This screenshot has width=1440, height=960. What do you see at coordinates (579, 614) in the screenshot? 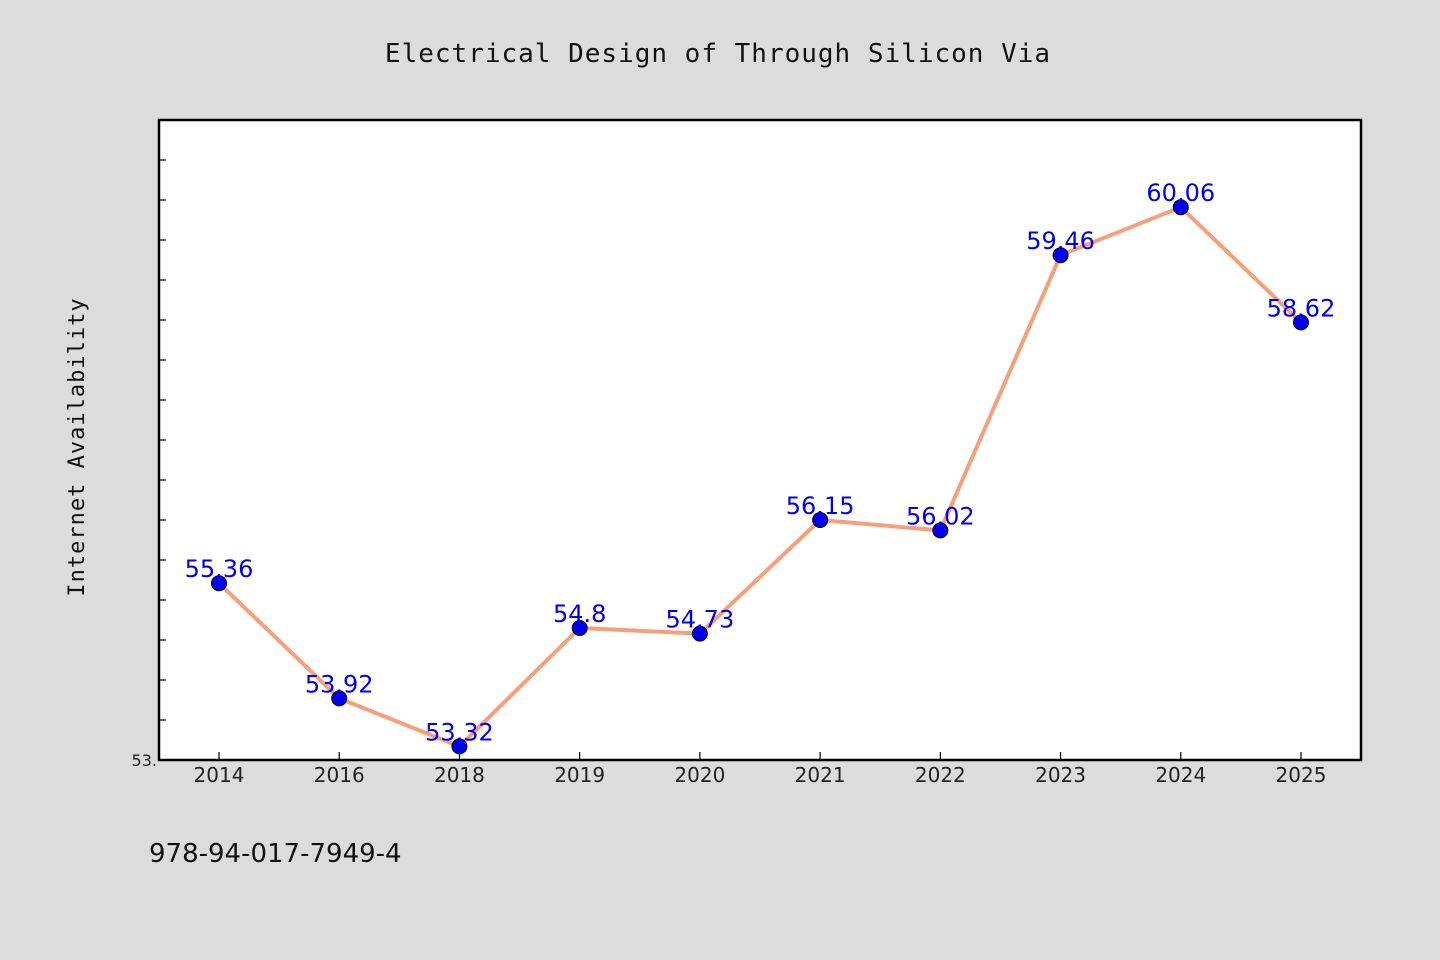
I see `data-label: 54.8` at bounding box center [579, 614].